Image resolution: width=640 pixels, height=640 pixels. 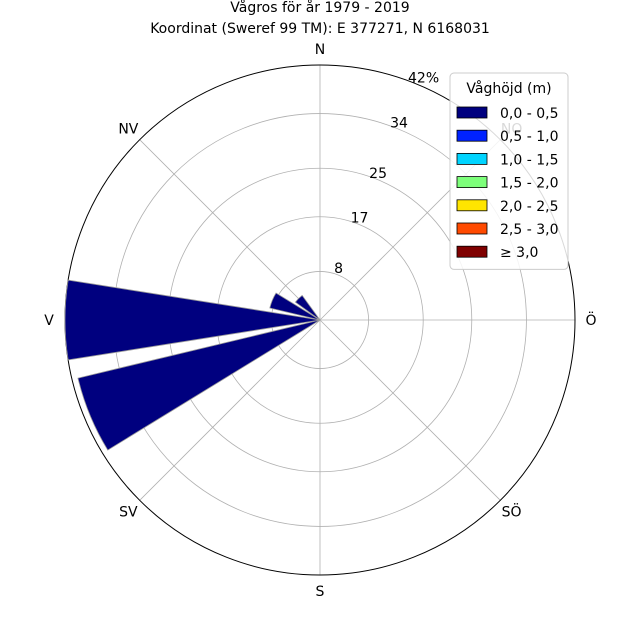 What do you see at coordinates (529, 184) in the screenshot?
I see `legend-entry-label: 1,5 - 2,0` at bounding box center [529, 184].